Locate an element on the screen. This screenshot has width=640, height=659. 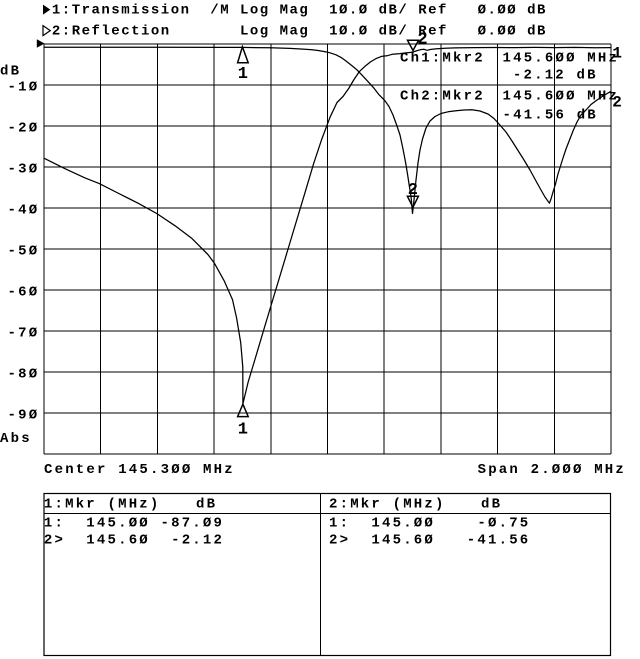
svg-text: -3Ø is located at coordinates (24, 169).